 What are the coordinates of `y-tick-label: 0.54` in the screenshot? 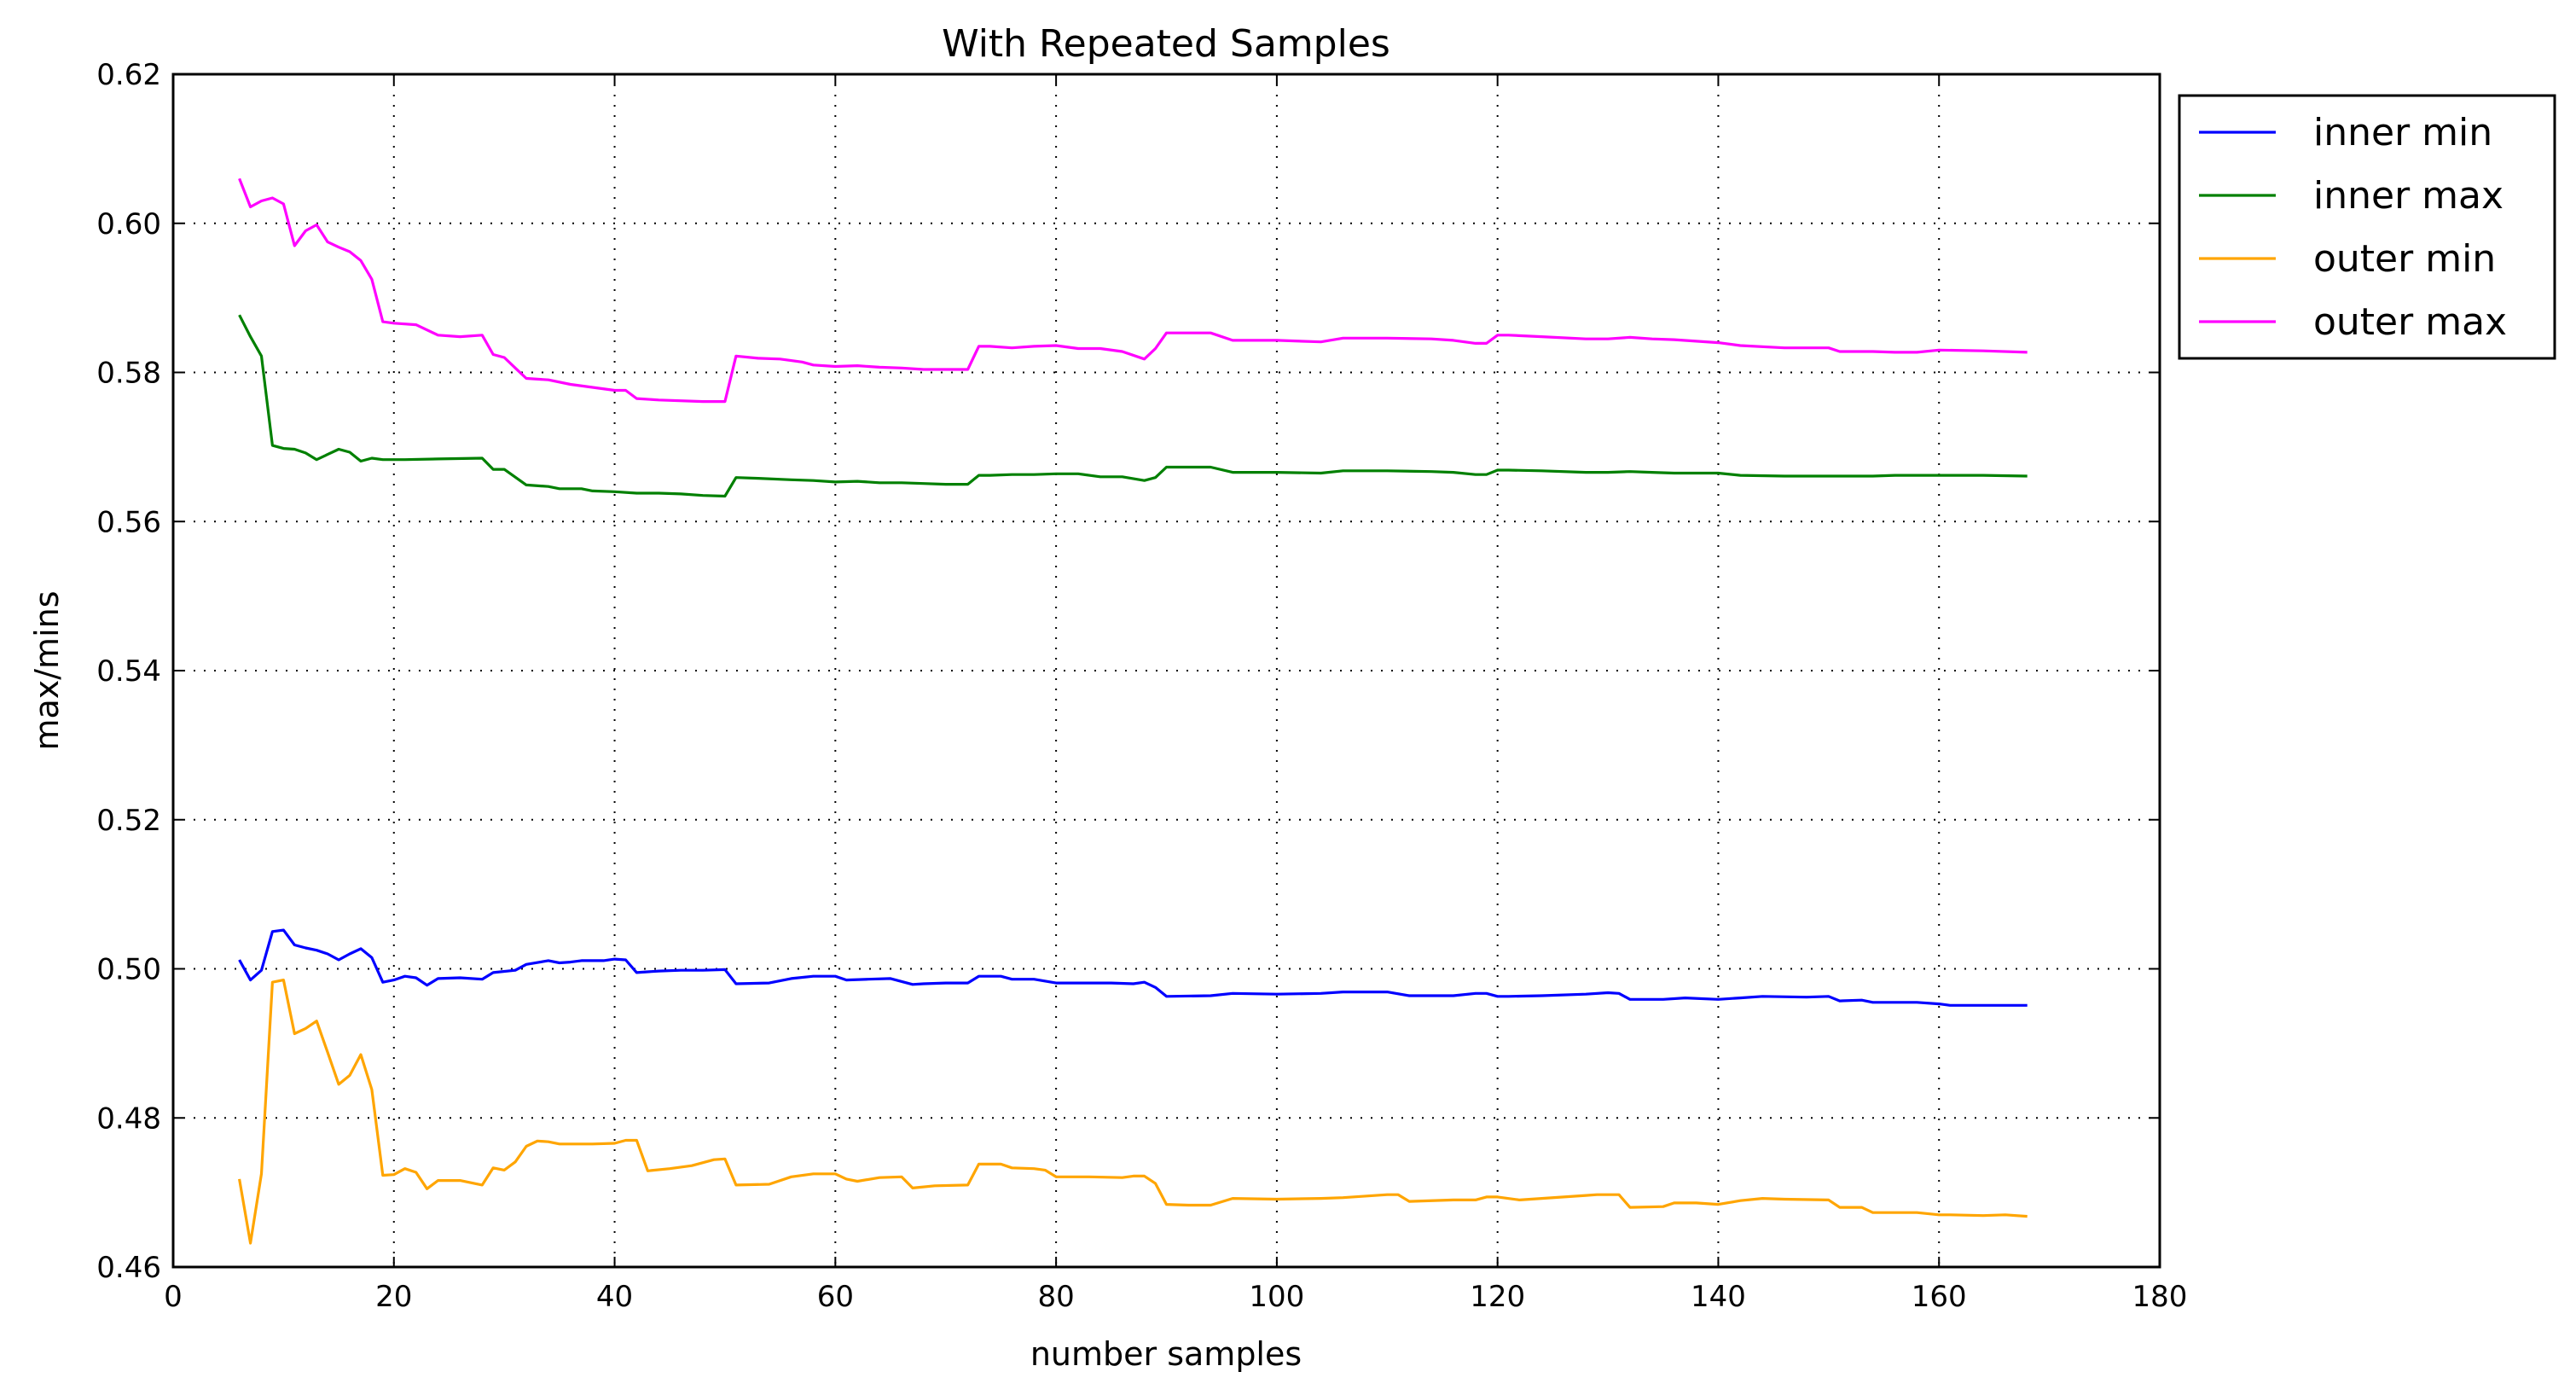 It's located at (128, 672).